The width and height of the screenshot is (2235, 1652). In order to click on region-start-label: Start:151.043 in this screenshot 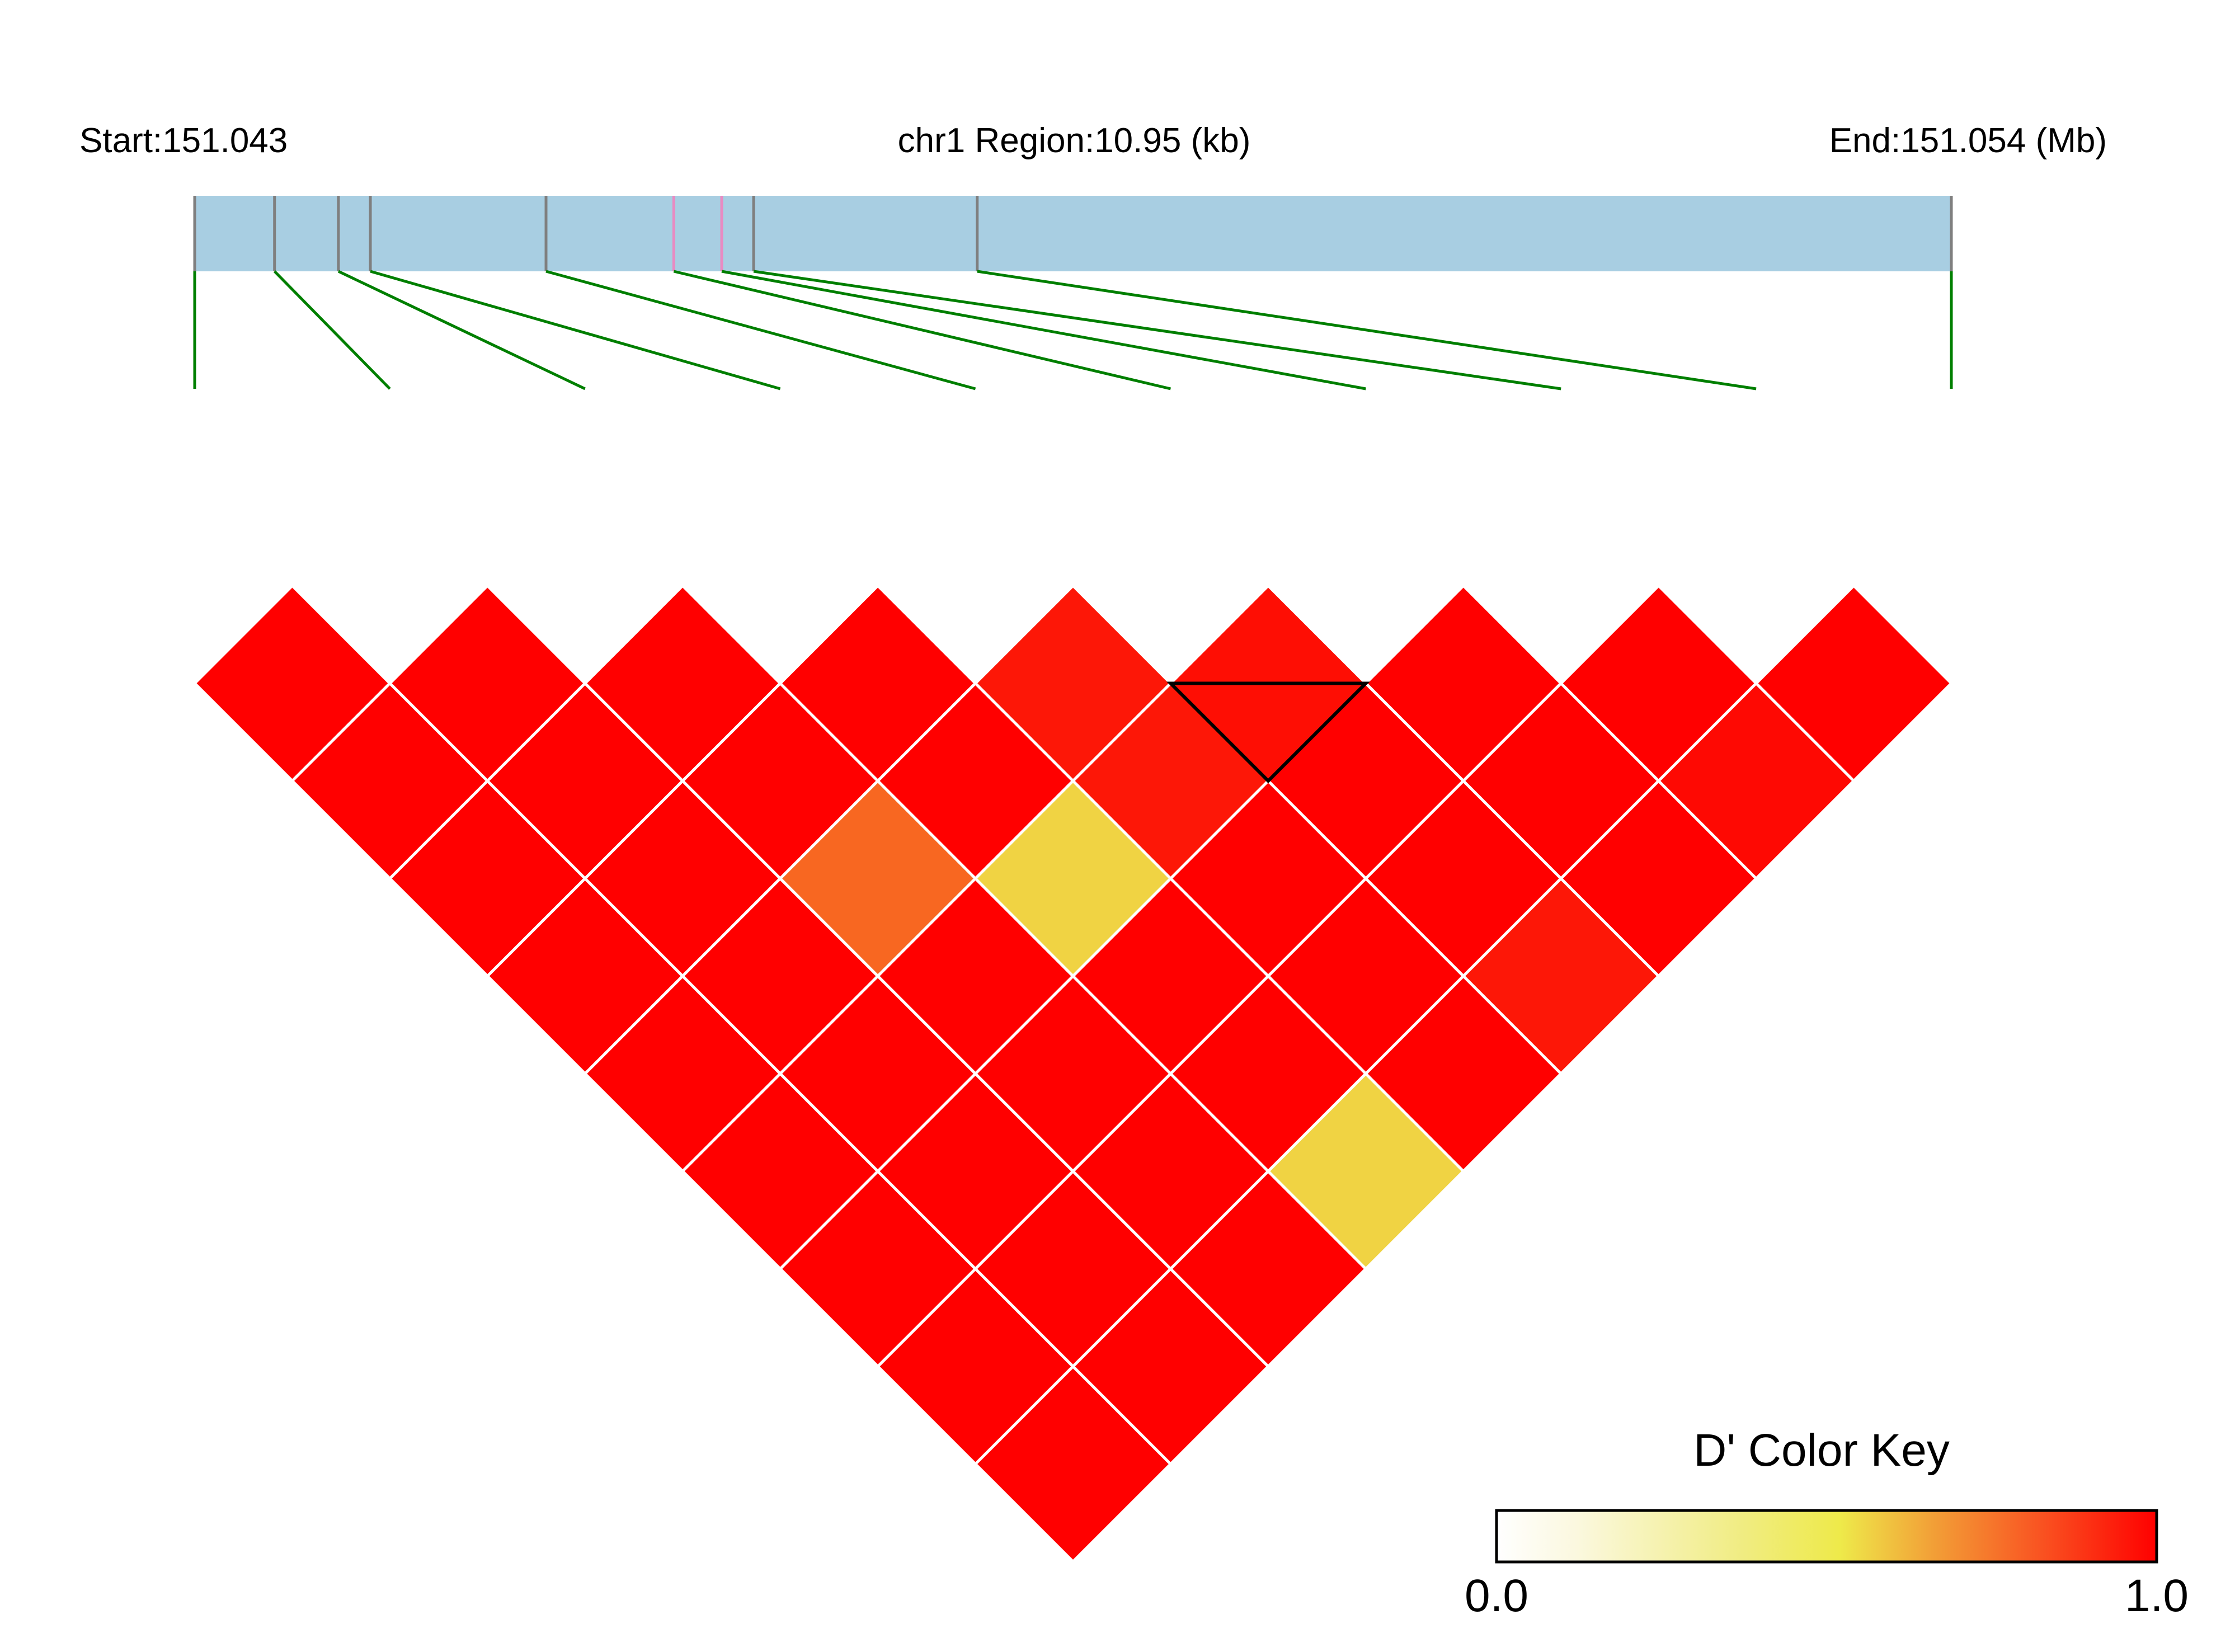, I will do `click(183, 141)`.